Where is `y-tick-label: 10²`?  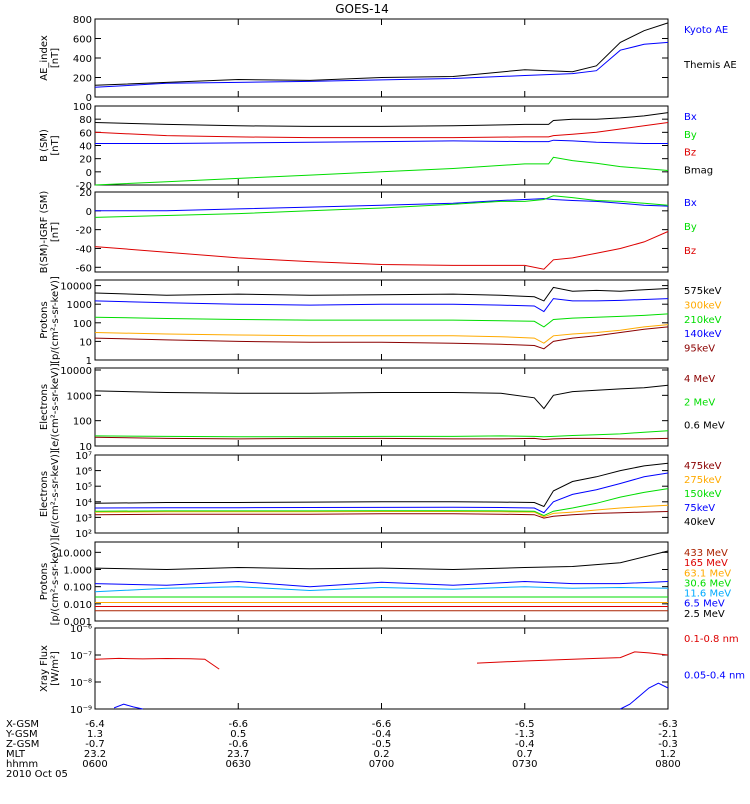
y-tick-label: 10² is located at coordinates (83, 534).